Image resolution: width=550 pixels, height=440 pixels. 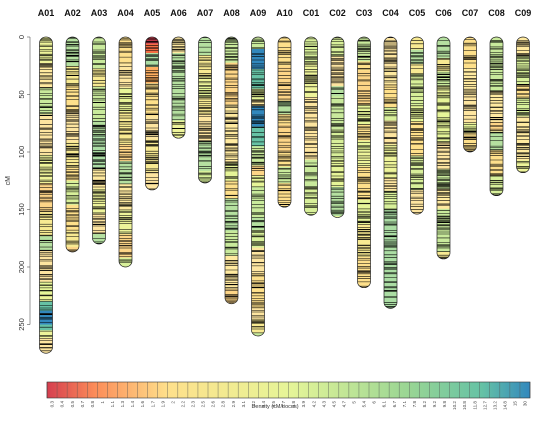 I want to click on legend-tick-label: 5.4, so click(x=364, y=404).